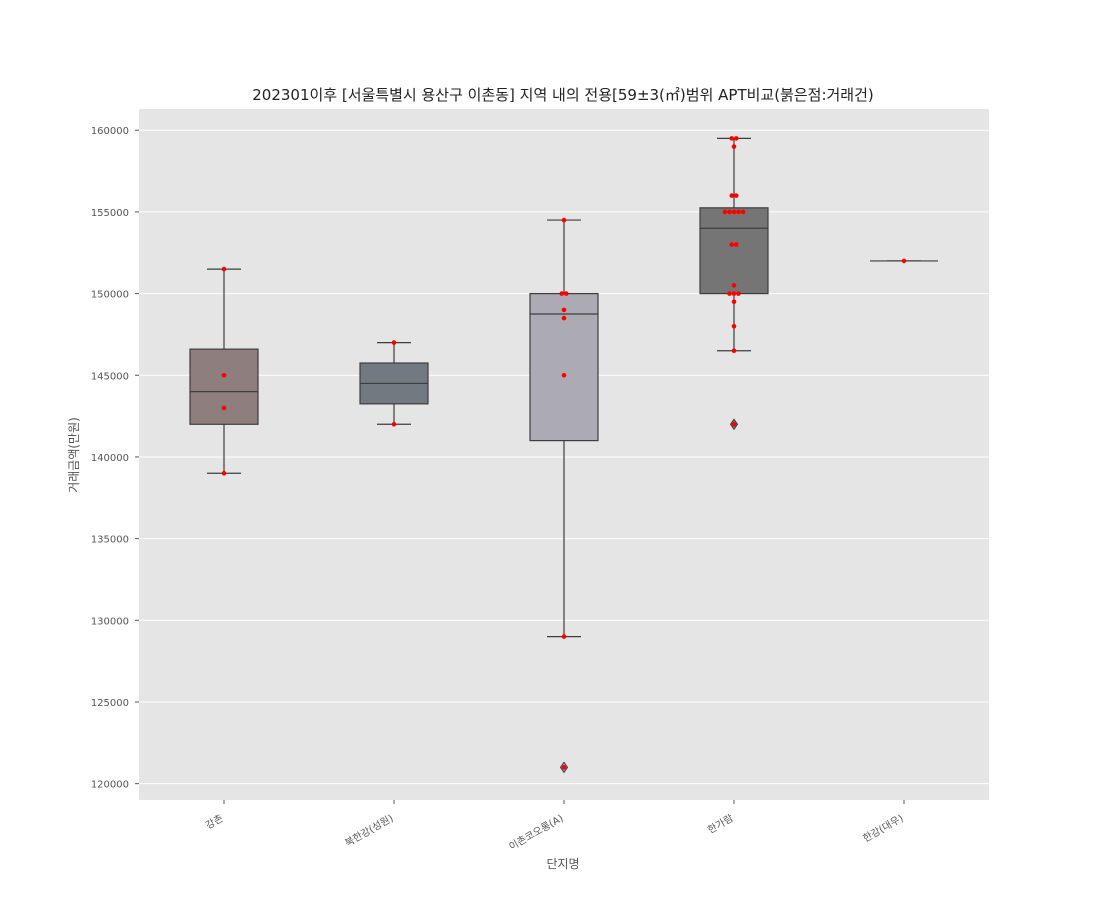 The height and width of the screenshot is (900, 1100). Describe the element at coordinates (215, 822) in the screenshot. I see `x-tick-label: 강촌` at that location.